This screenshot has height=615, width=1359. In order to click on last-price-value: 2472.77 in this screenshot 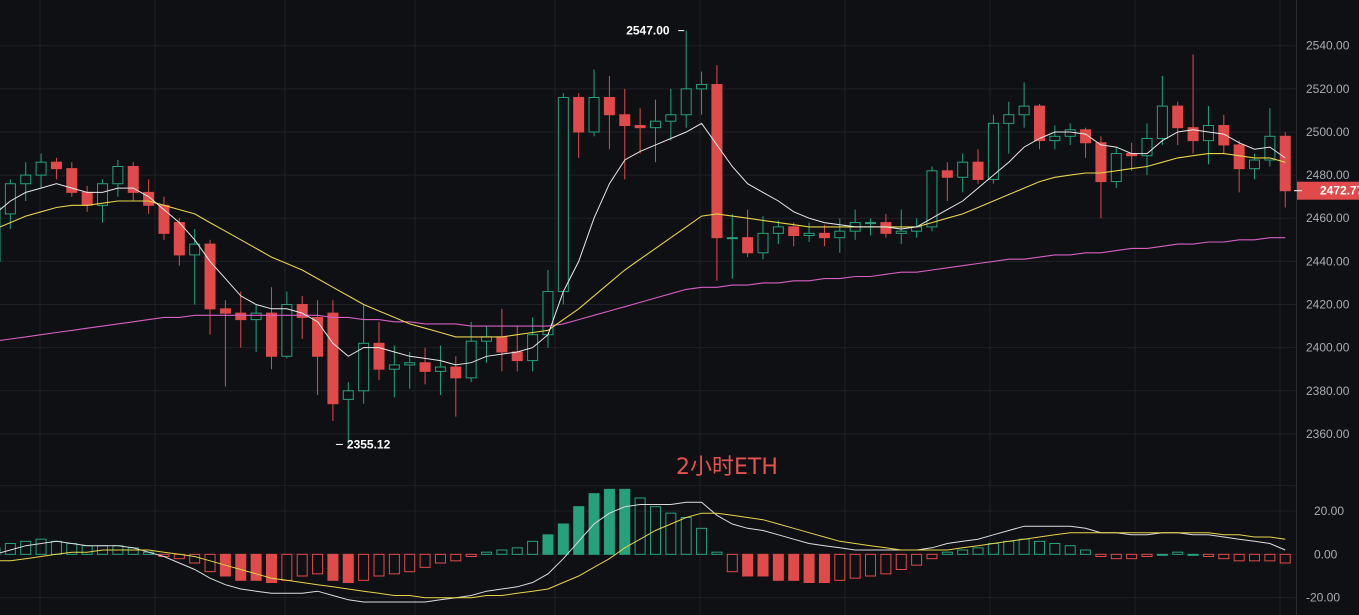, I will do `click(1339, 191)`.